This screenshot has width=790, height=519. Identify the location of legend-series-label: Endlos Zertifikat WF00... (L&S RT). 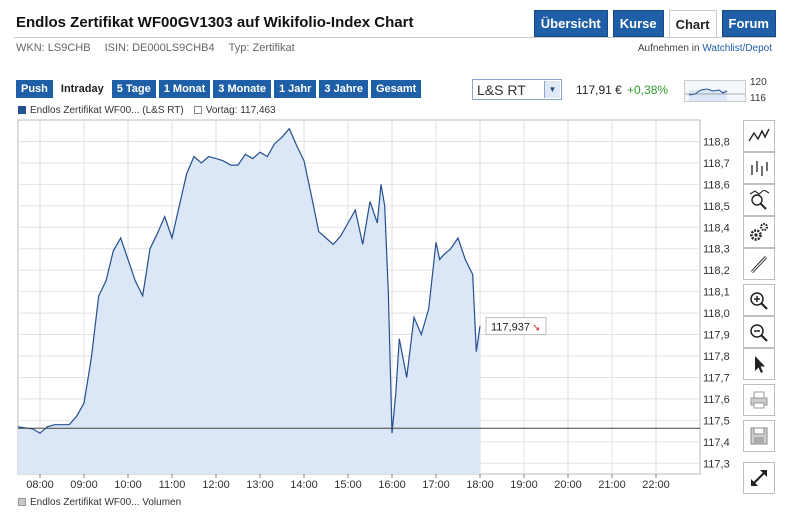
(107, 110).